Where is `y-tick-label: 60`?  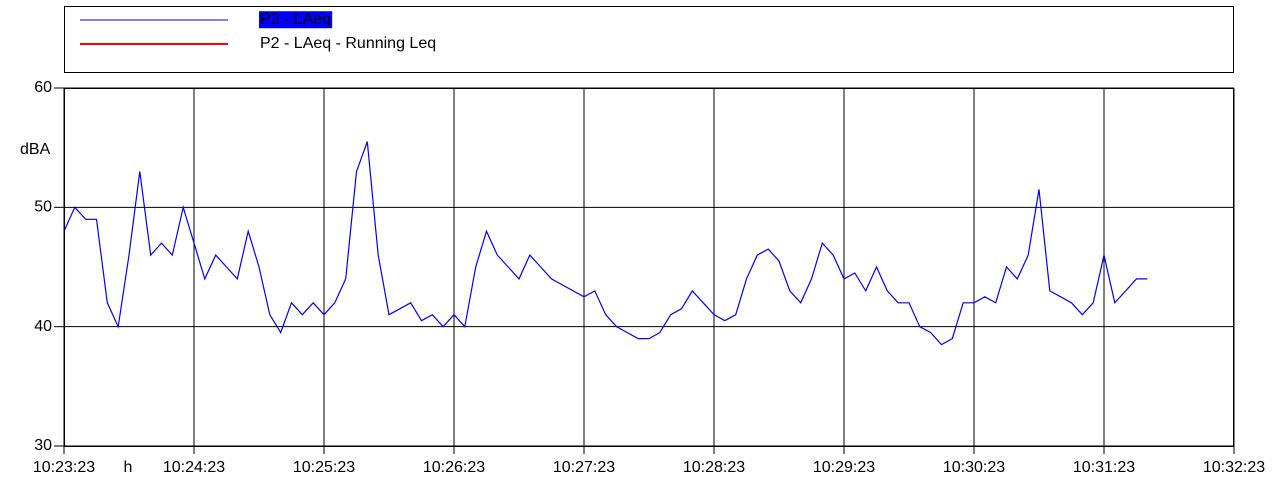 y-tick-label: 60 is located at coordinates (43, 87).